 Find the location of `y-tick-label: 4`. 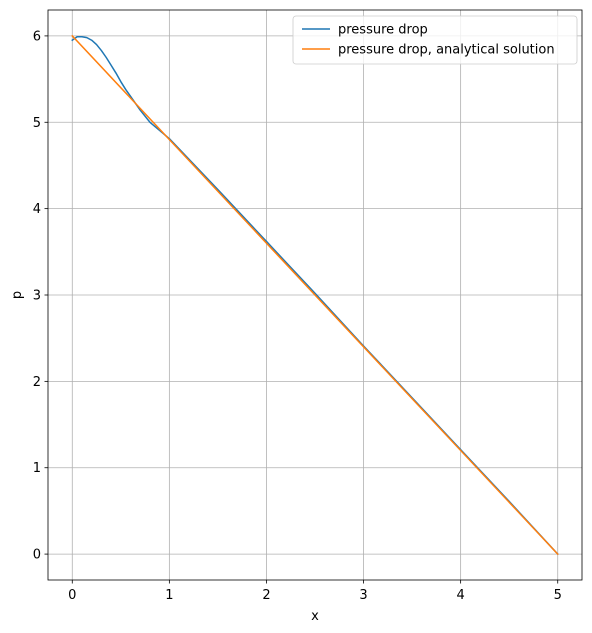

y-tick-label: 4 is located at coordinates (37, 209).